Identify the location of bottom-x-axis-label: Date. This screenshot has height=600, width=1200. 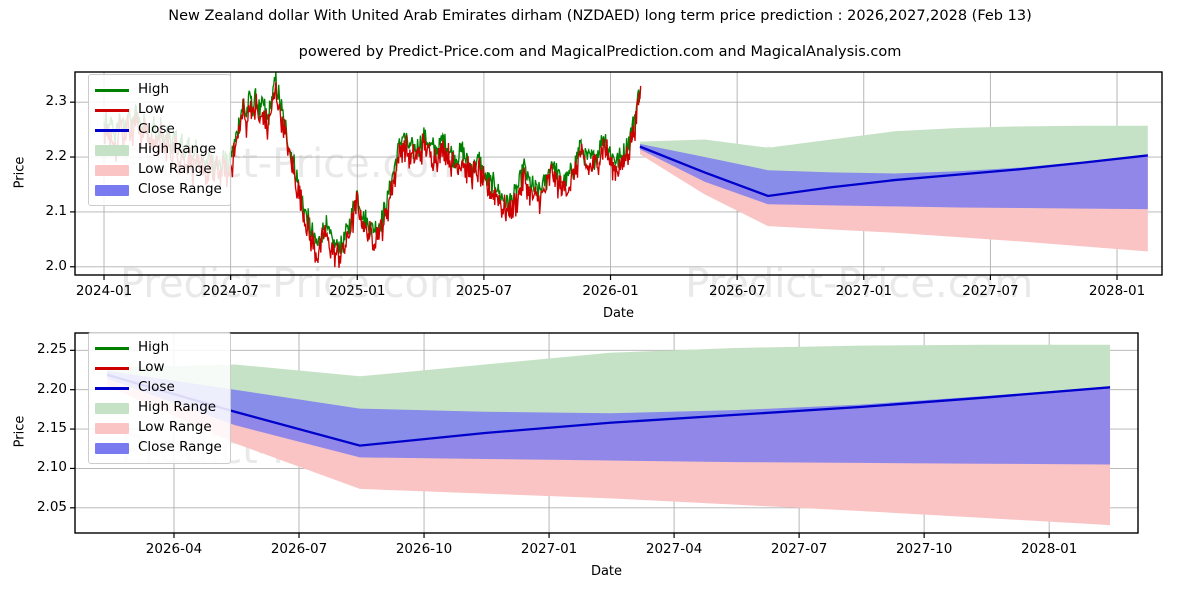
(606, 571).